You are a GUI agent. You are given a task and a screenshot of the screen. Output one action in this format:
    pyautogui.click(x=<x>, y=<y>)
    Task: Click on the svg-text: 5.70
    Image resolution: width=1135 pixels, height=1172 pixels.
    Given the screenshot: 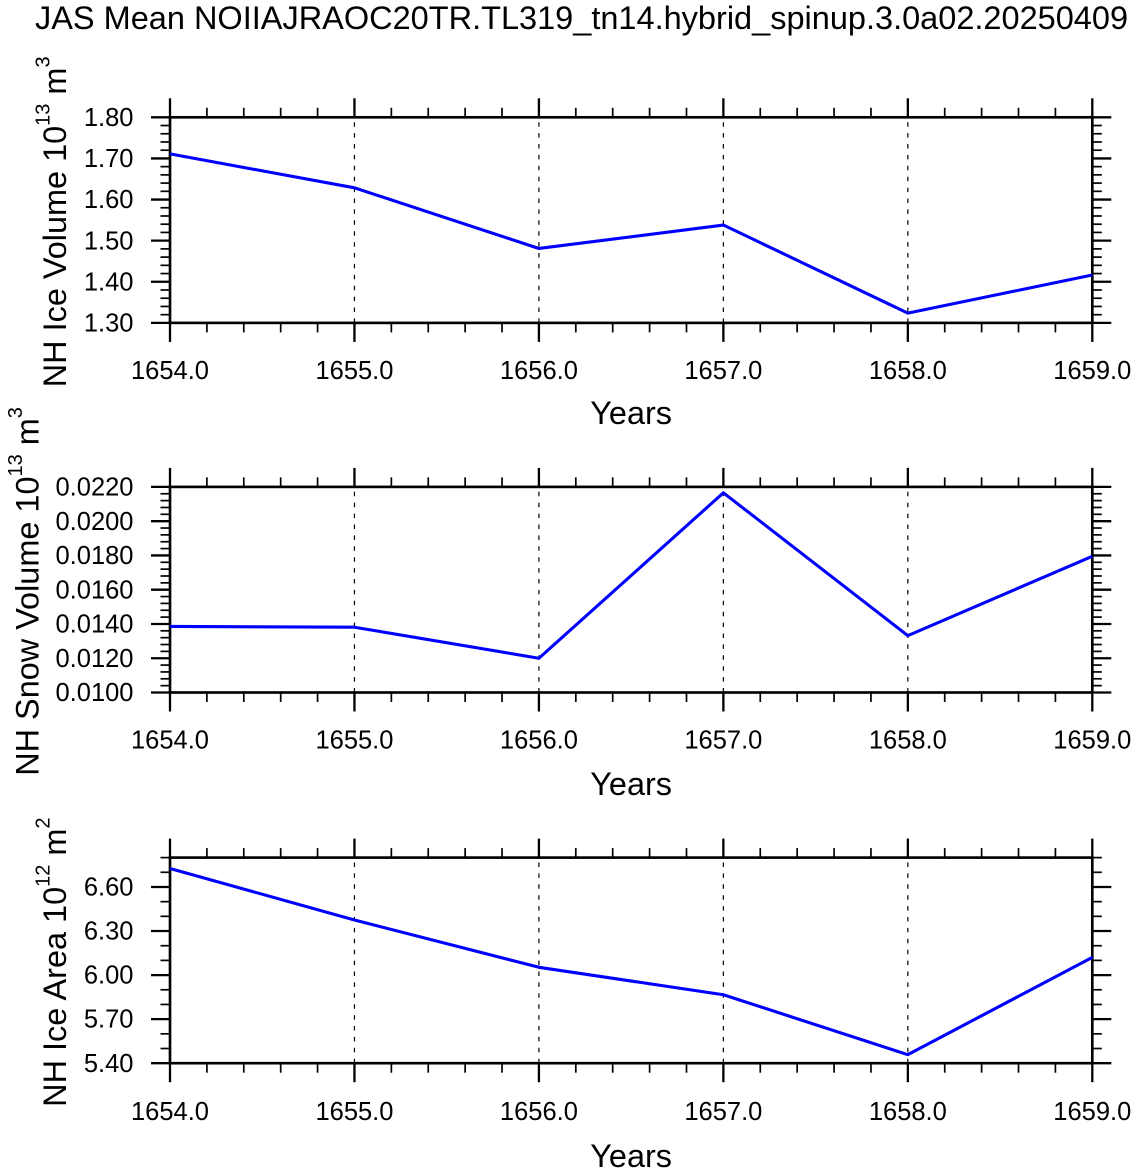 What is the action you would take?
    pyautogui.click(x=109, y=1020)
    